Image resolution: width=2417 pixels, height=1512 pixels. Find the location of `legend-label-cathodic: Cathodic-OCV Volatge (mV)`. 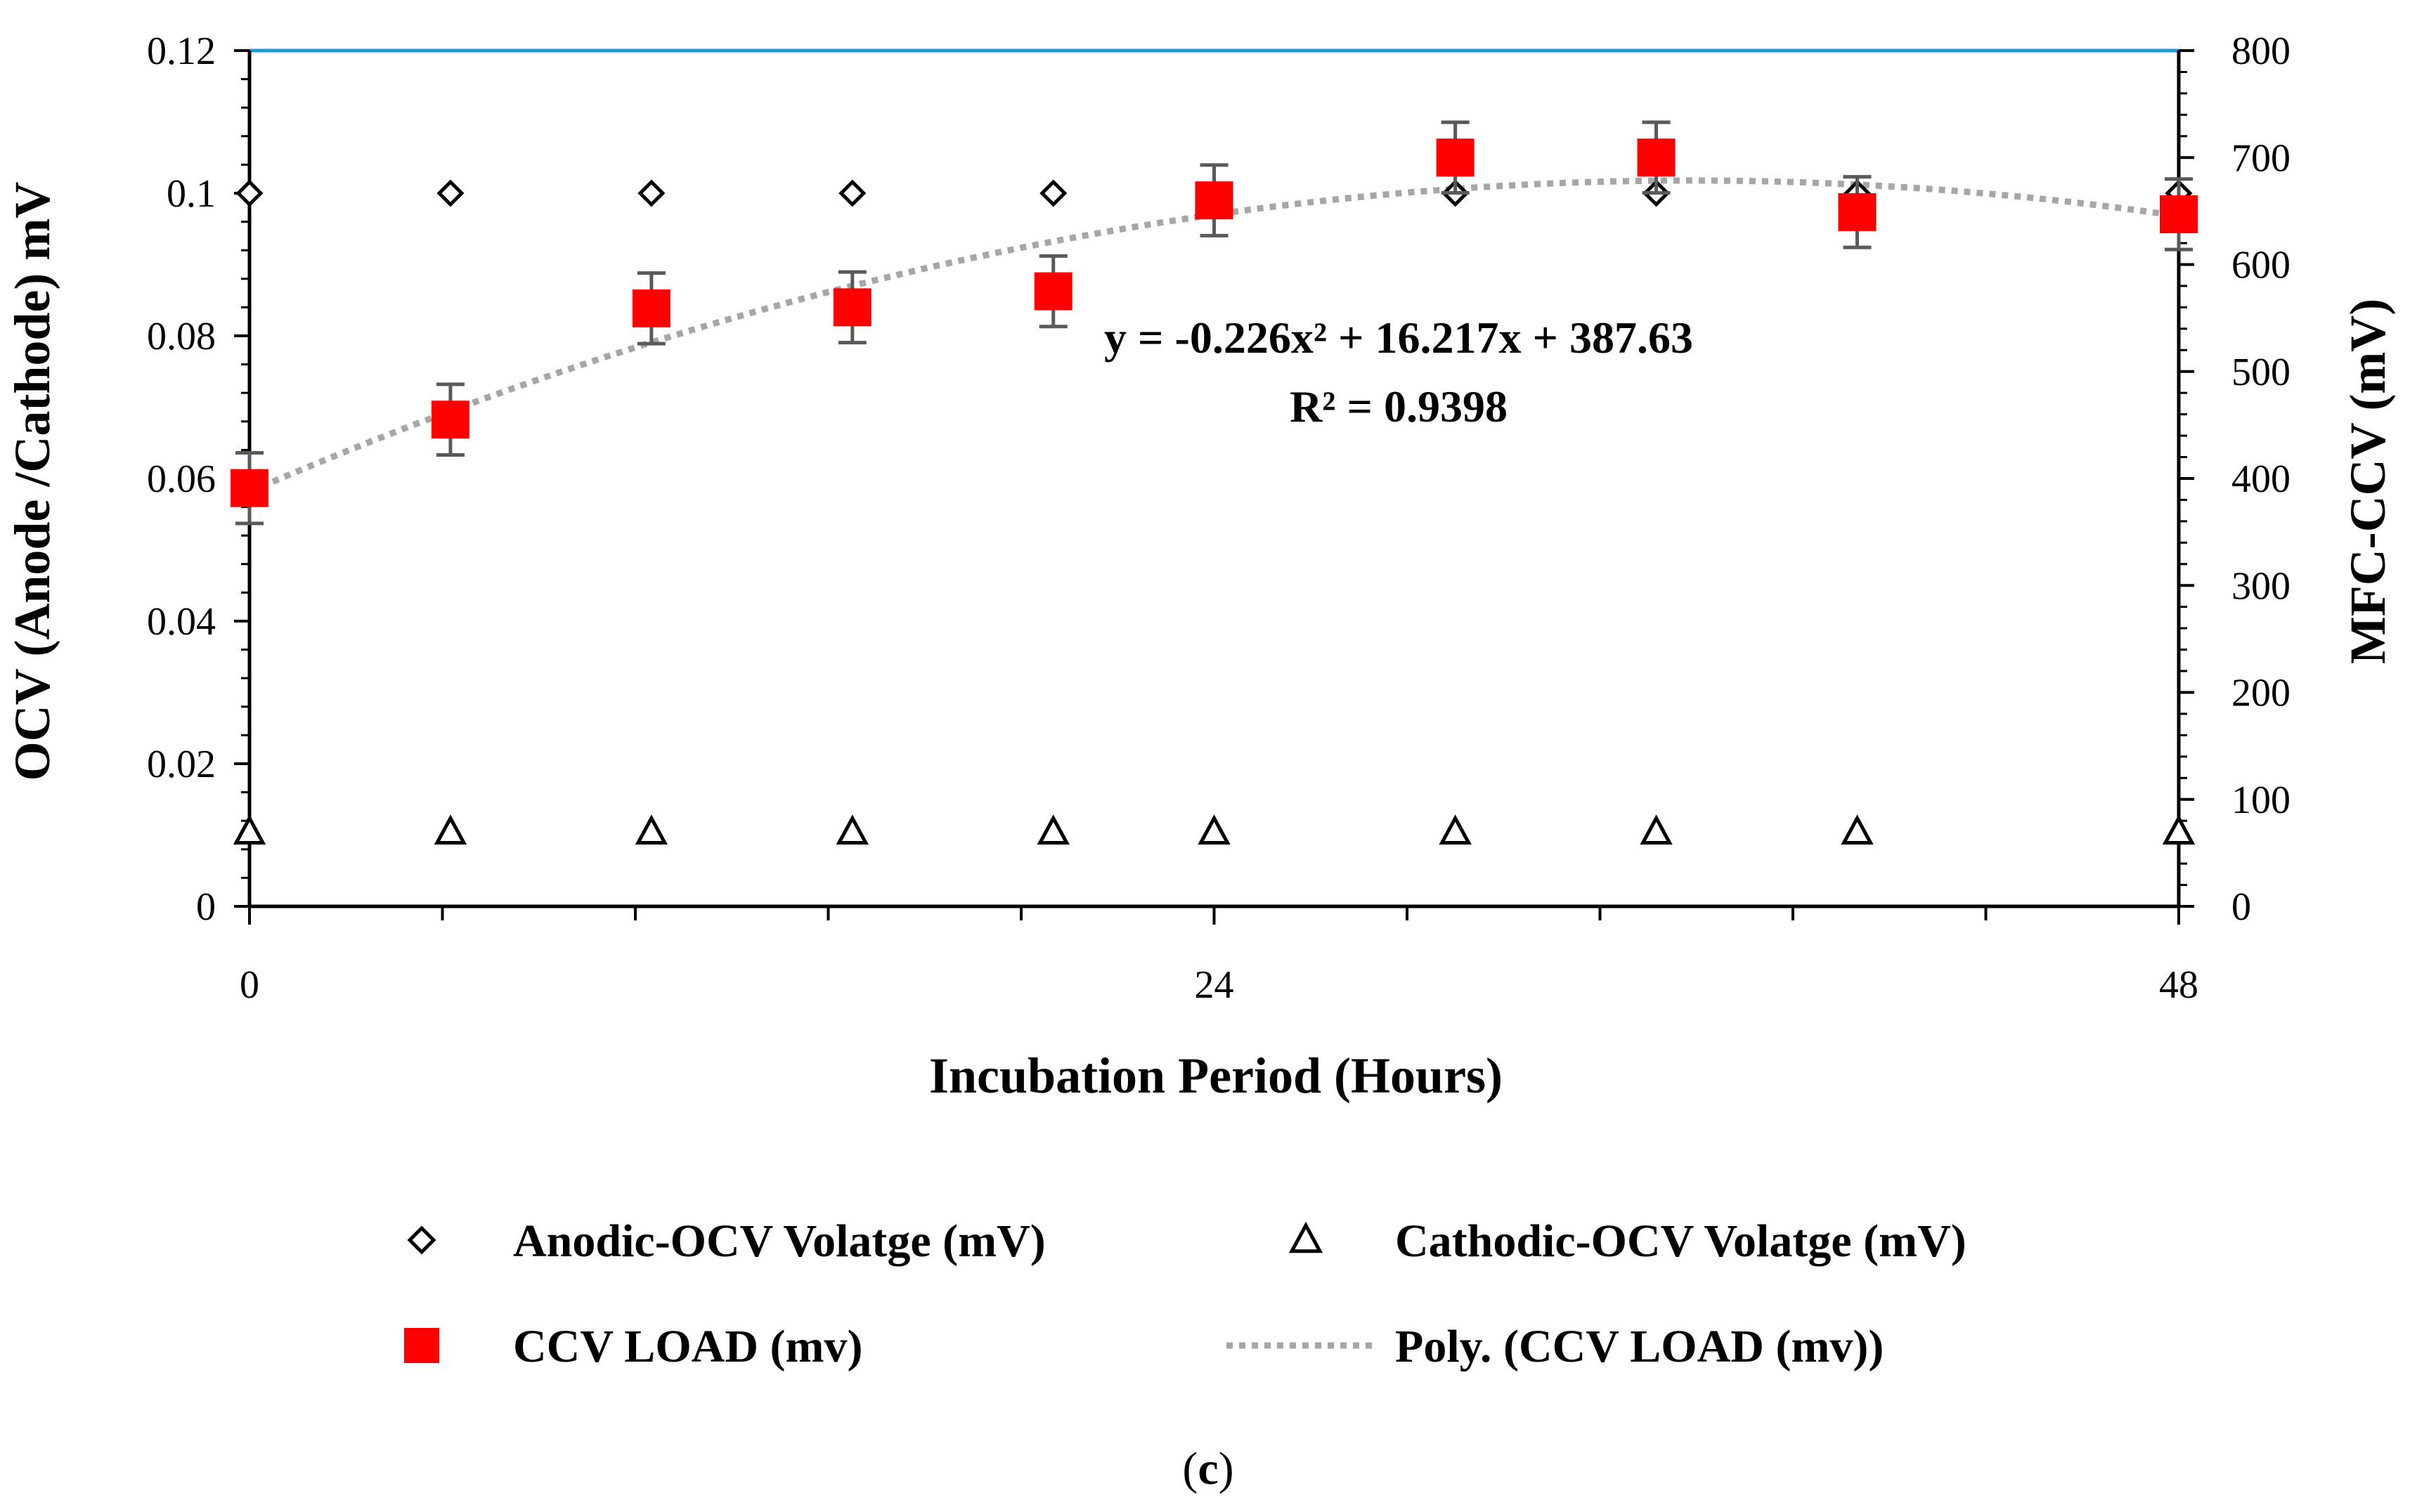

legend-label-cathodic: Cathodic-OCV Volatge (mV) is located at coordinates (1680, 1241).